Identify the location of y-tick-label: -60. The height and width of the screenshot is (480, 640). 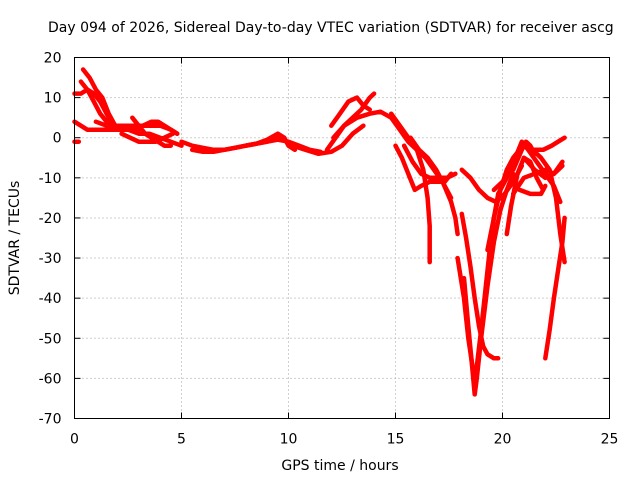
(50, 379).